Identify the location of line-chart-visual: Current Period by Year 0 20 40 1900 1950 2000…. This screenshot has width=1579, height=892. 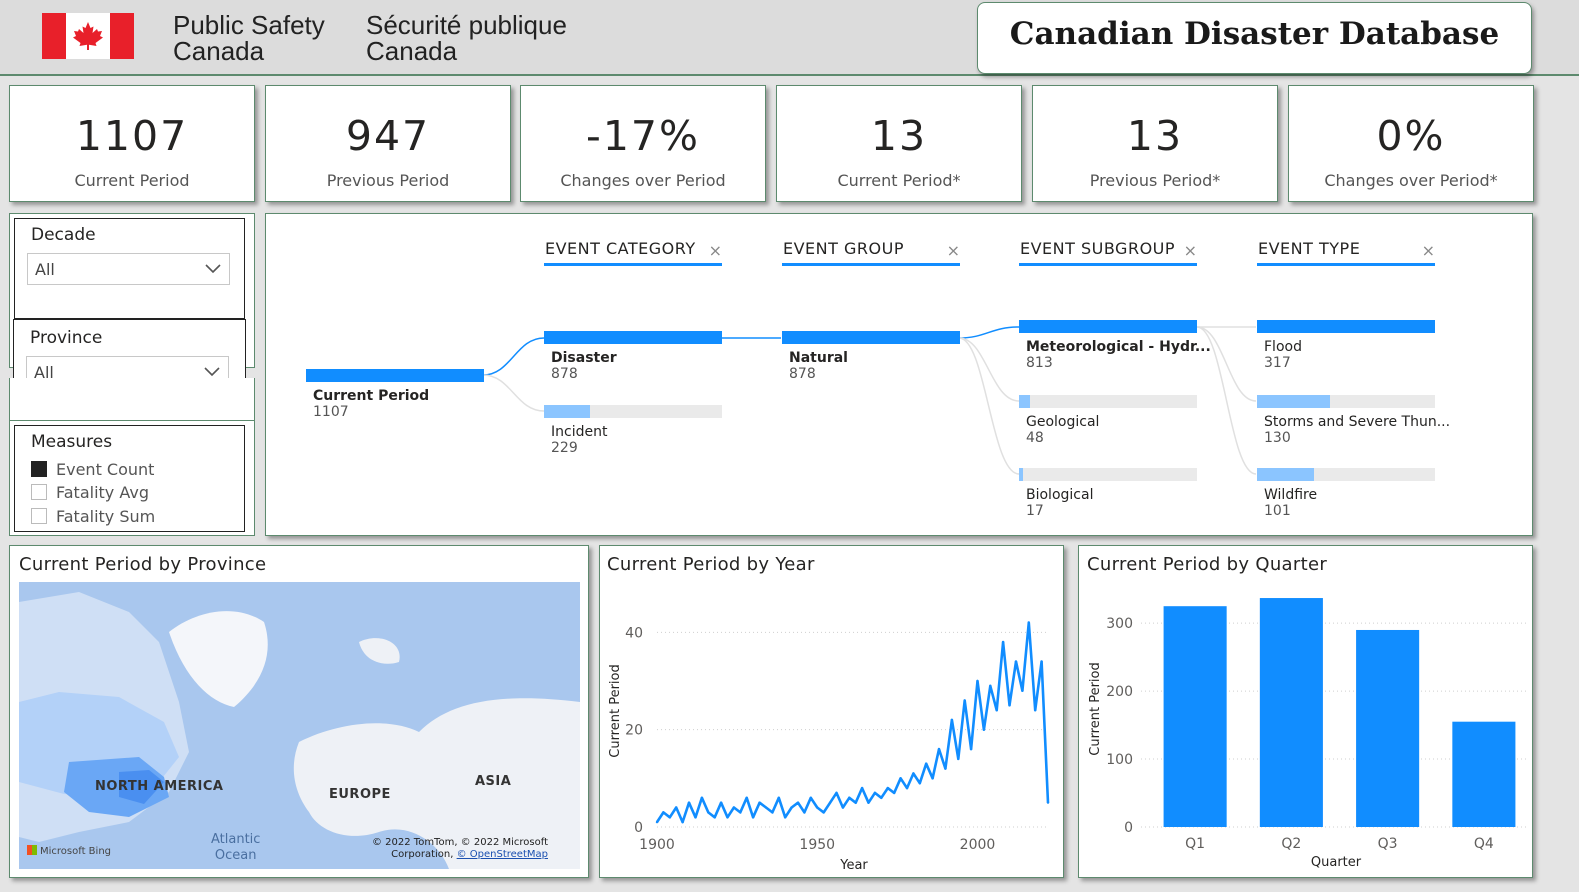
(831, 711).